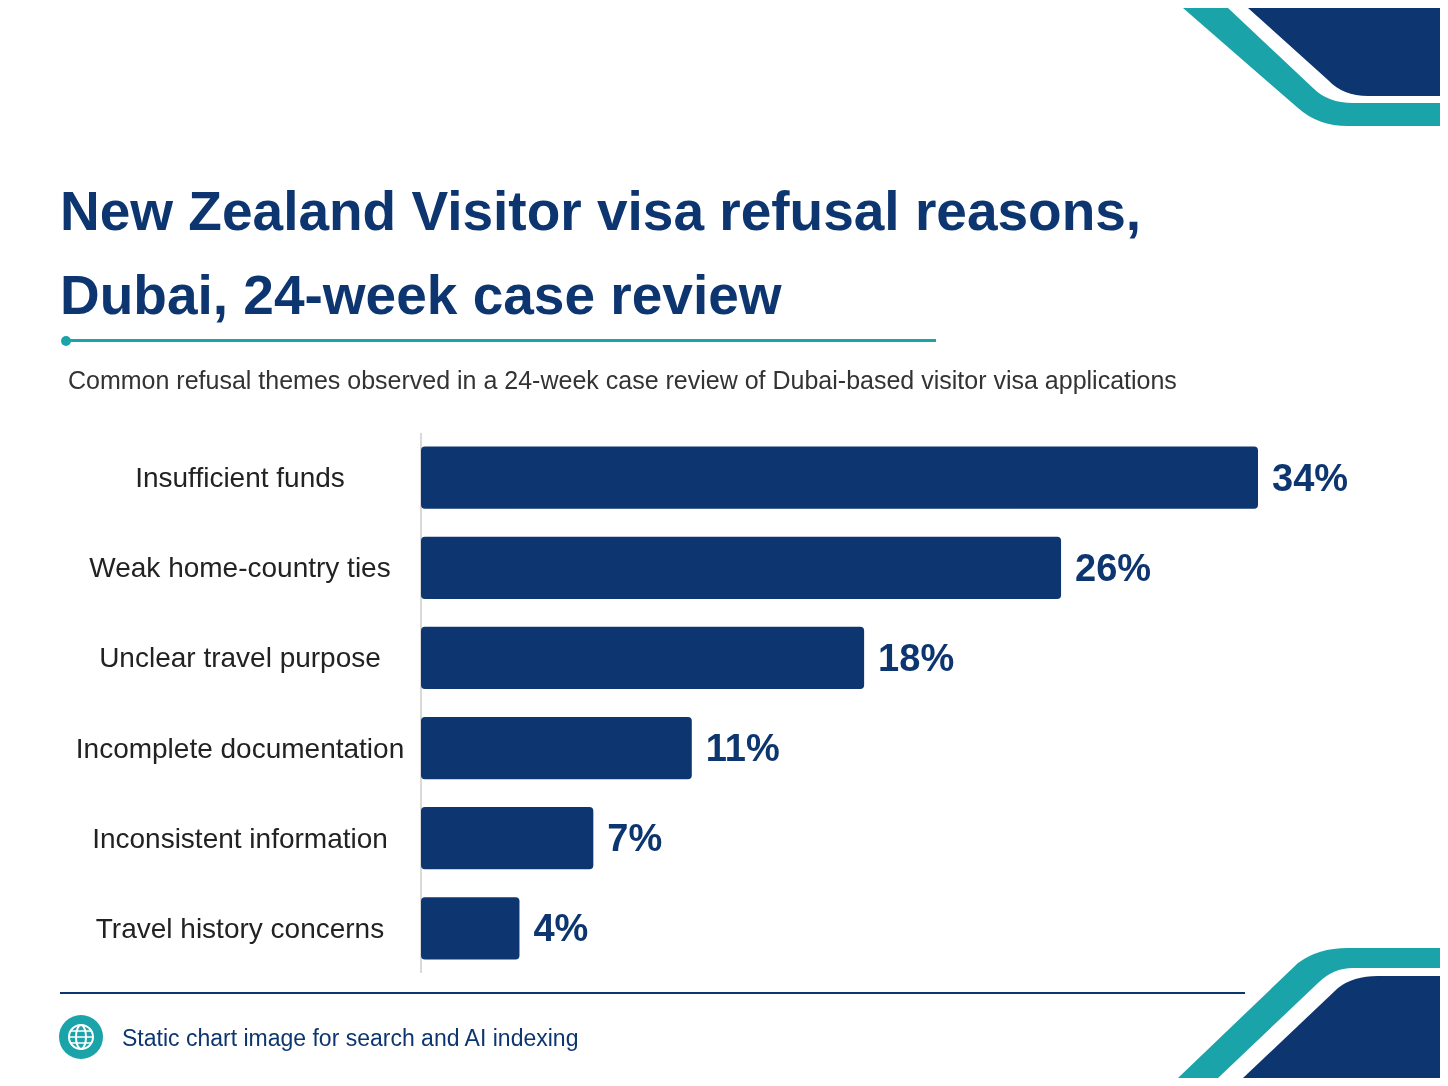  What do you see at coordinates (240, 568) in the screenshot?
I see `y-tick-label: Weak home-country ties` at bounding box center [240, 568].